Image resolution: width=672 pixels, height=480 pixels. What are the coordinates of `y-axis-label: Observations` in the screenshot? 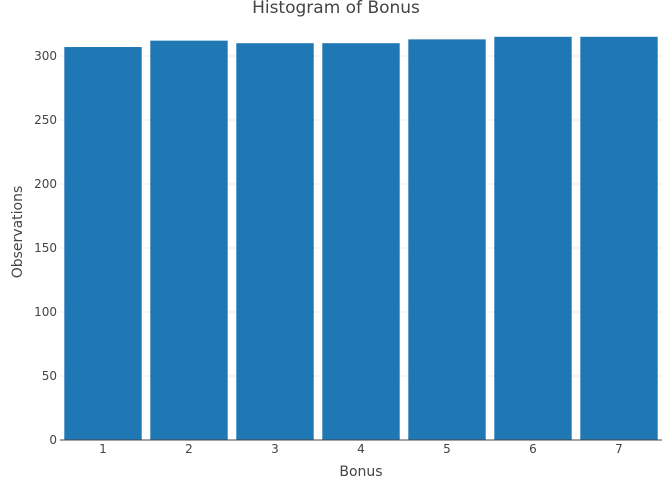 It's located at (18, 232).